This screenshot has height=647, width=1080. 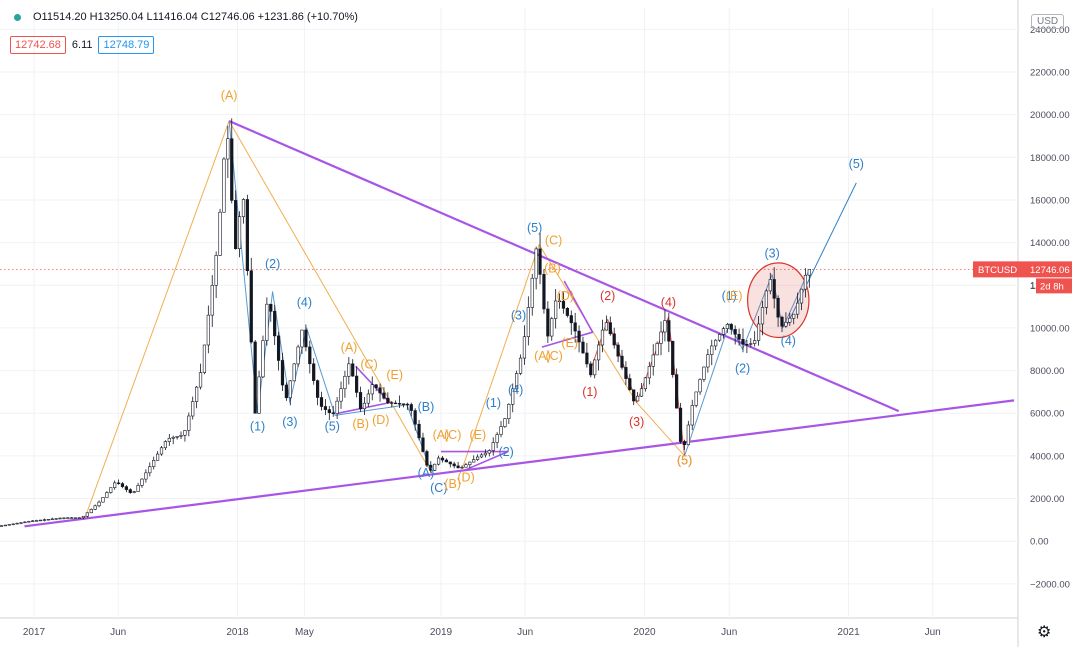 What do you see at coordinates (1044, 632) in the screenshot?
I see `gear-icon: ⚙` at bounding box center [1044, 632].